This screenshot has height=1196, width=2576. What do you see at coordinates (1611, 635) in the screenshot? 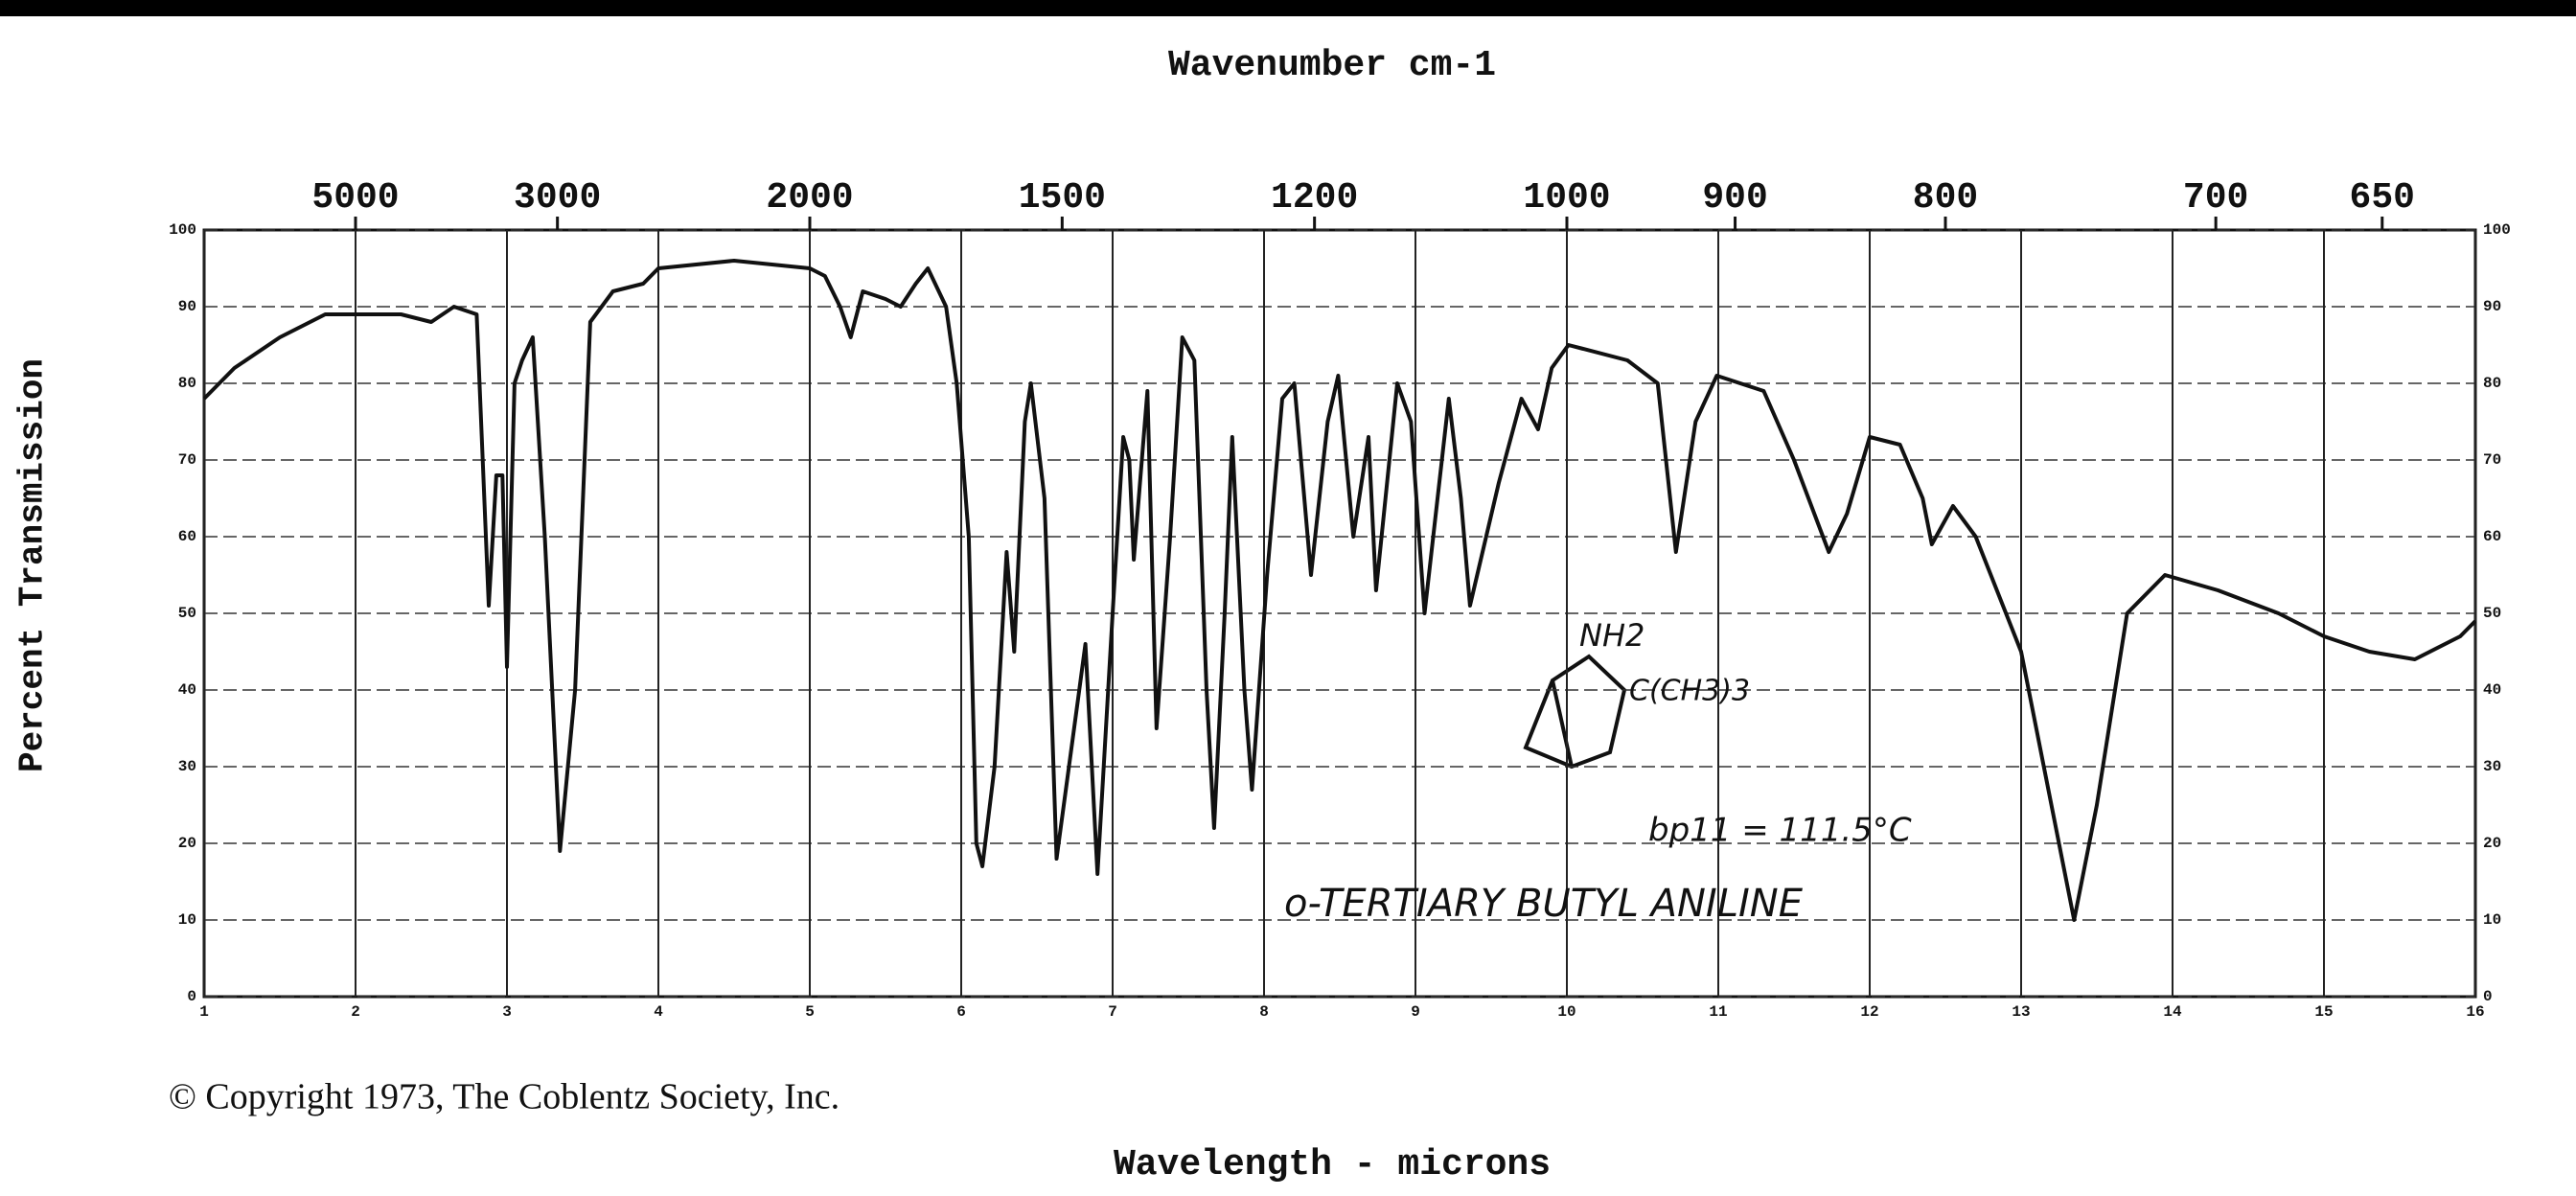
I see `annotation: NH2` at bounding box center [1611, 635].